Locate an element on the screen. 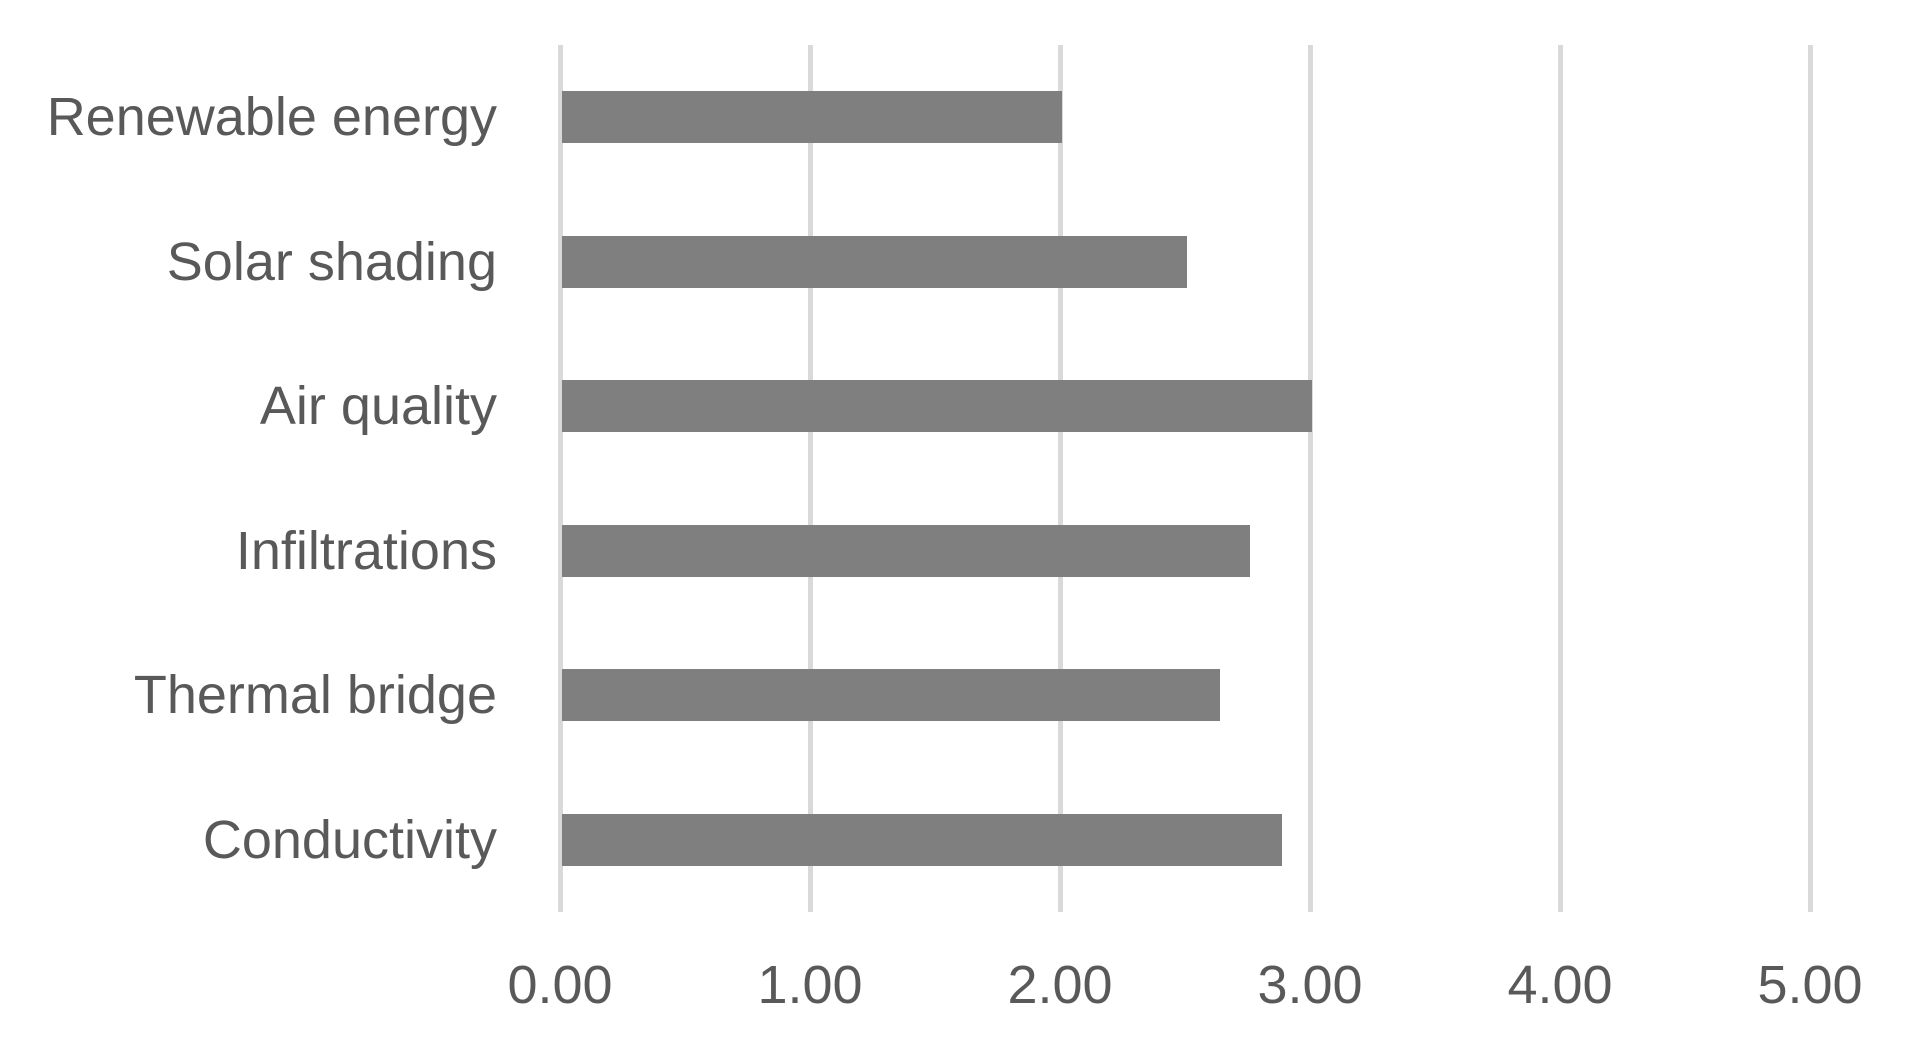  x-axis-tick-label: 1.00 is located at coordinates (810, 985).